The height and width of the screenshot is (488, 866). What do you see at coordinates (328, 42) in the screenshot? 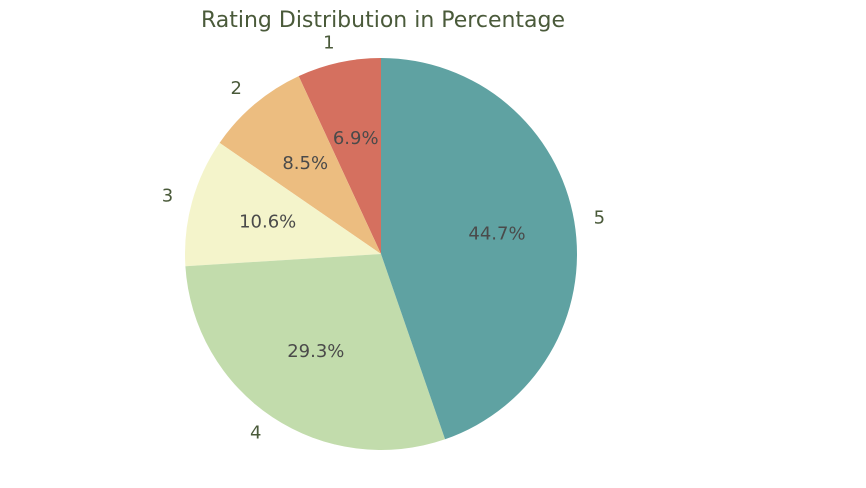
I see `slice-label-1: 1` at bounding box center [328, 42].